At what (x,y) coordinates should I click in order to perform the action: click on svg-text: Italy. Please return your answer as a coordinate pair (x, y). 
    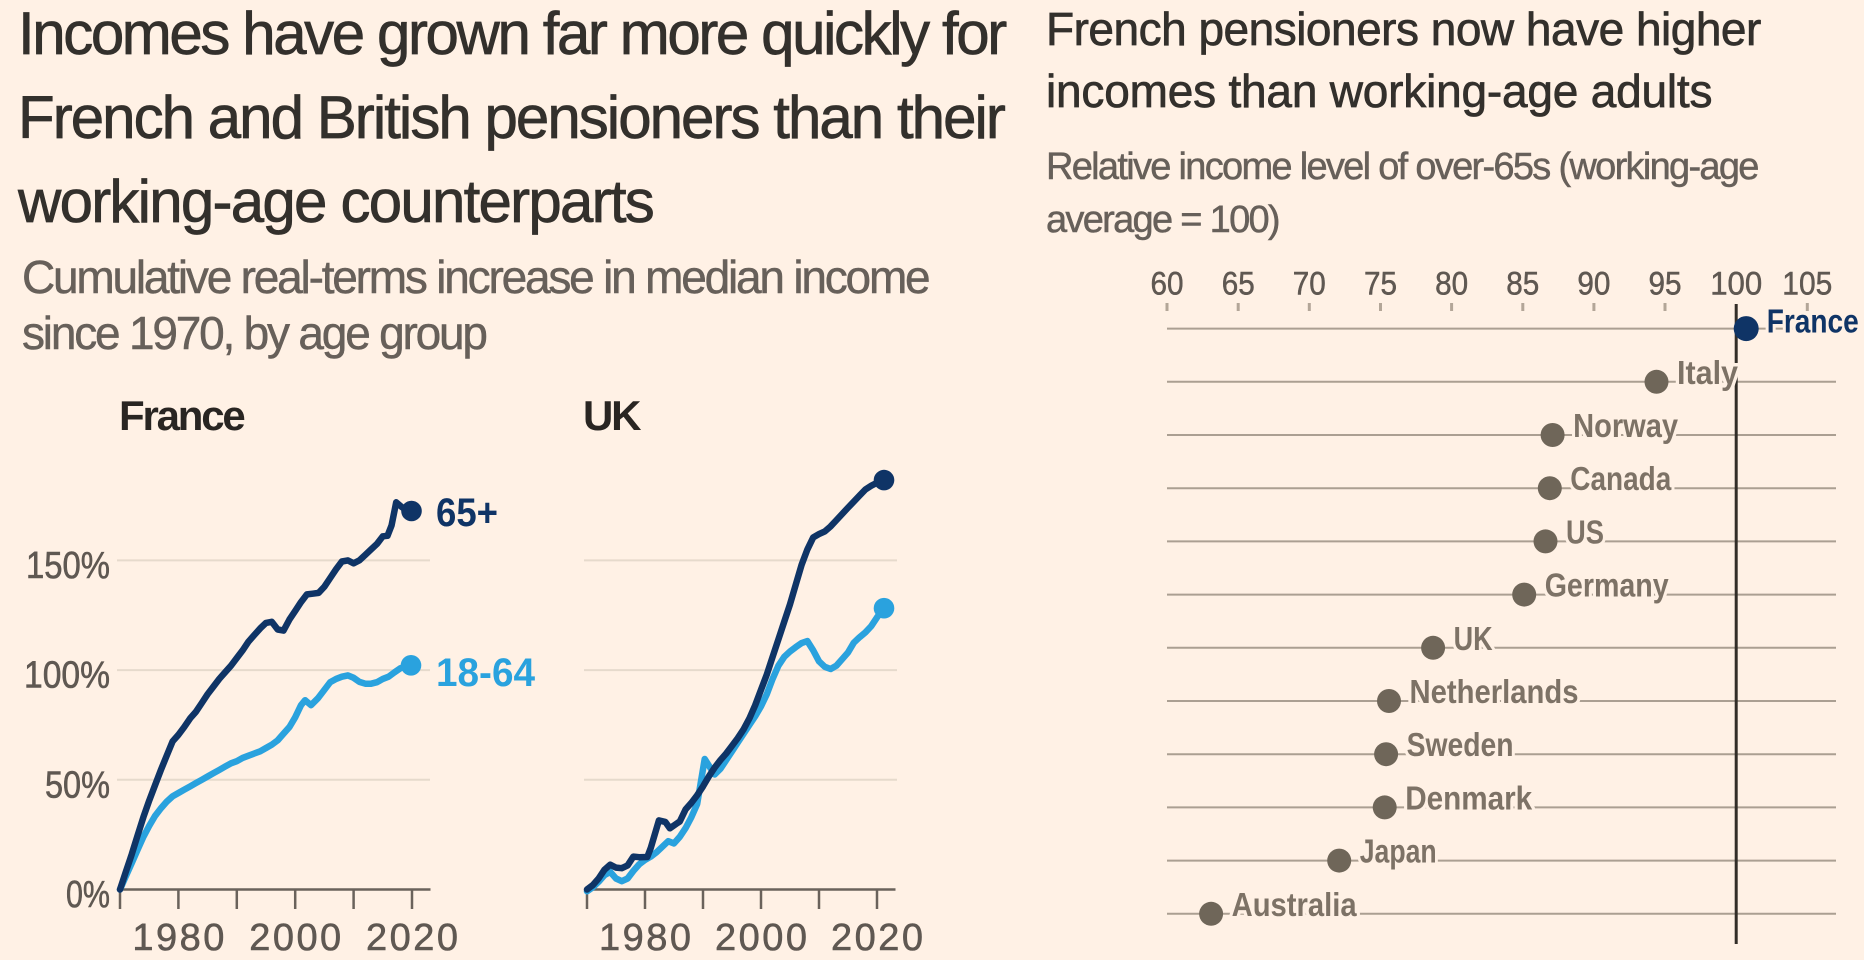
    Looking at the image, I should click on (1708, 372).